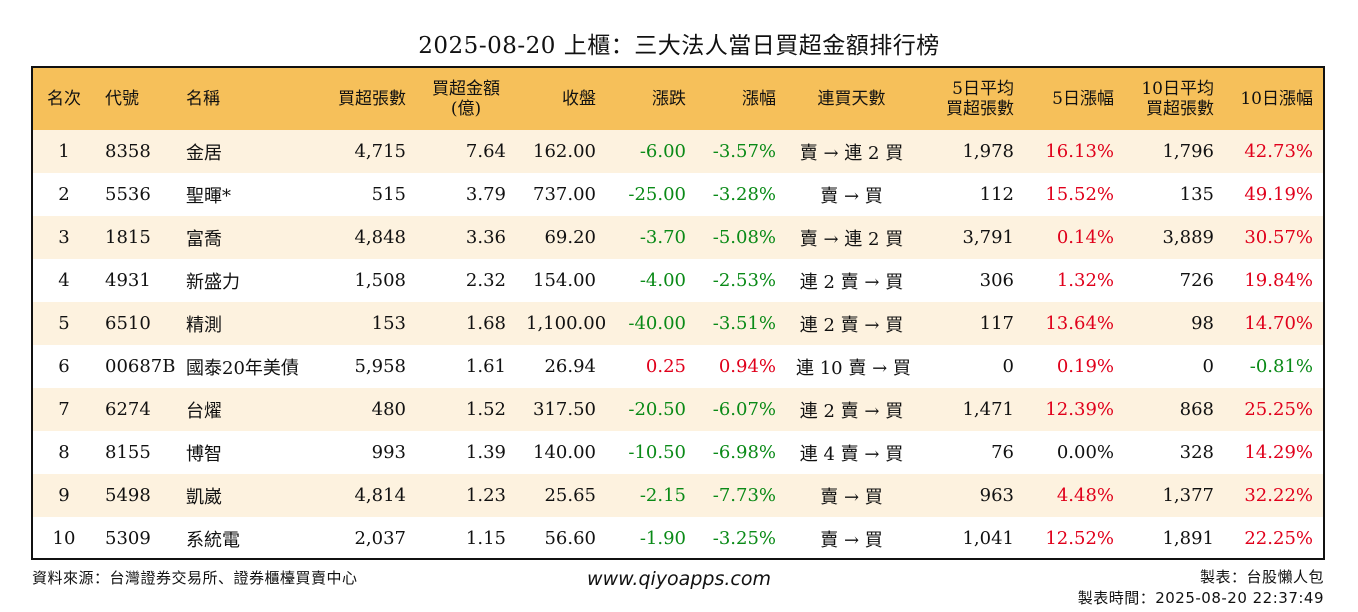 Image resolution: width=1358 pixels, height=612 pixels. I want to click on col-streak-header: 連買天數, so click(851, 99).